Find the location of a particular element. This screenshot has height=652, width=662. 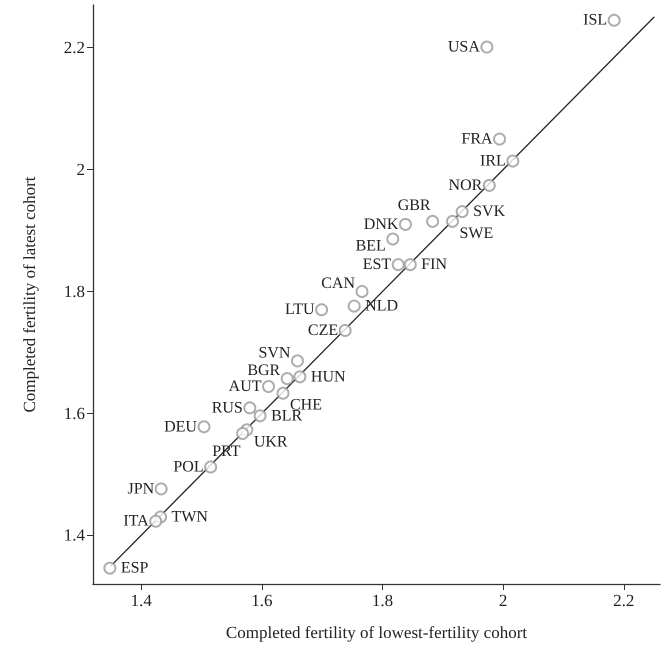

annotation: ITA is located at coordinates (136, 521).